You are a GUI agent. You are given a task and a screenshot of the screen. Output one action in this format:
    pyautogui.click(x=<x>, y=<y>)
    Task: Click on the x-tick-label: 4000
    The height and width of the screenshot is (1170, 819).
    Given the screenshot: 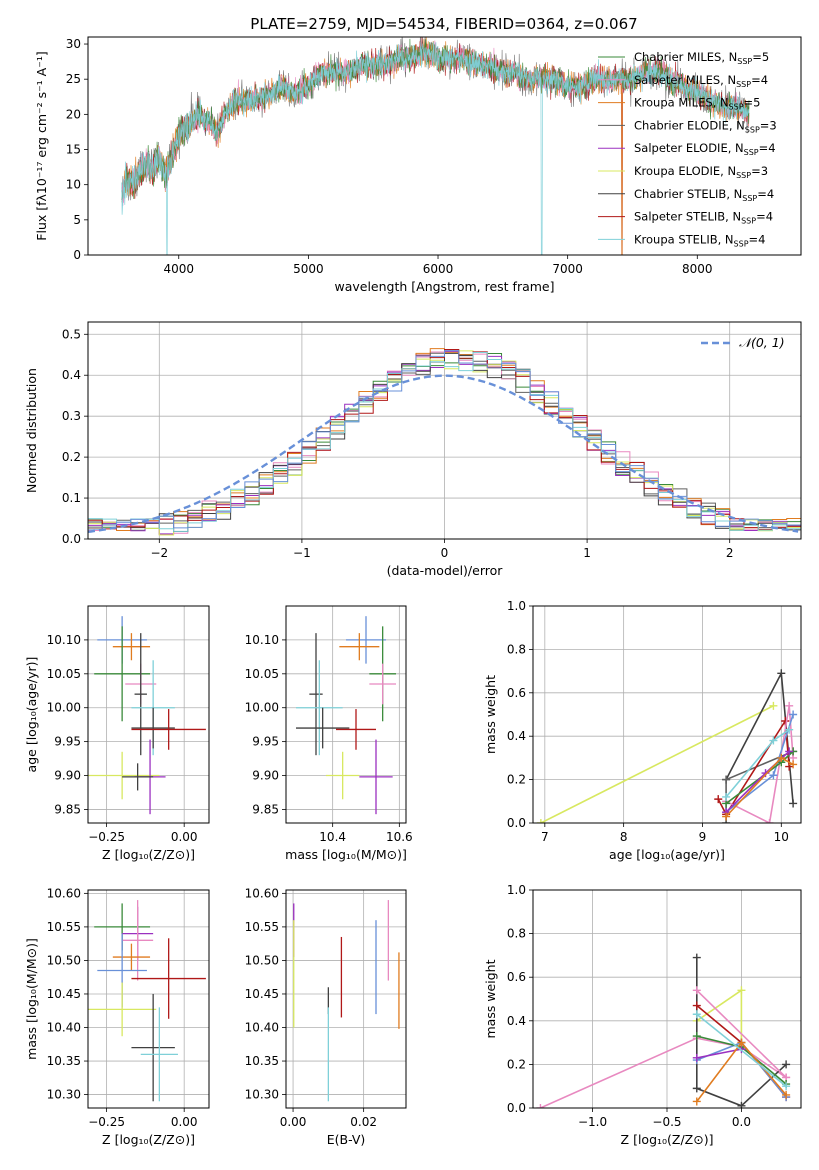 What is the action you would take?
    pyautogui.click(x=178, y=269)
    